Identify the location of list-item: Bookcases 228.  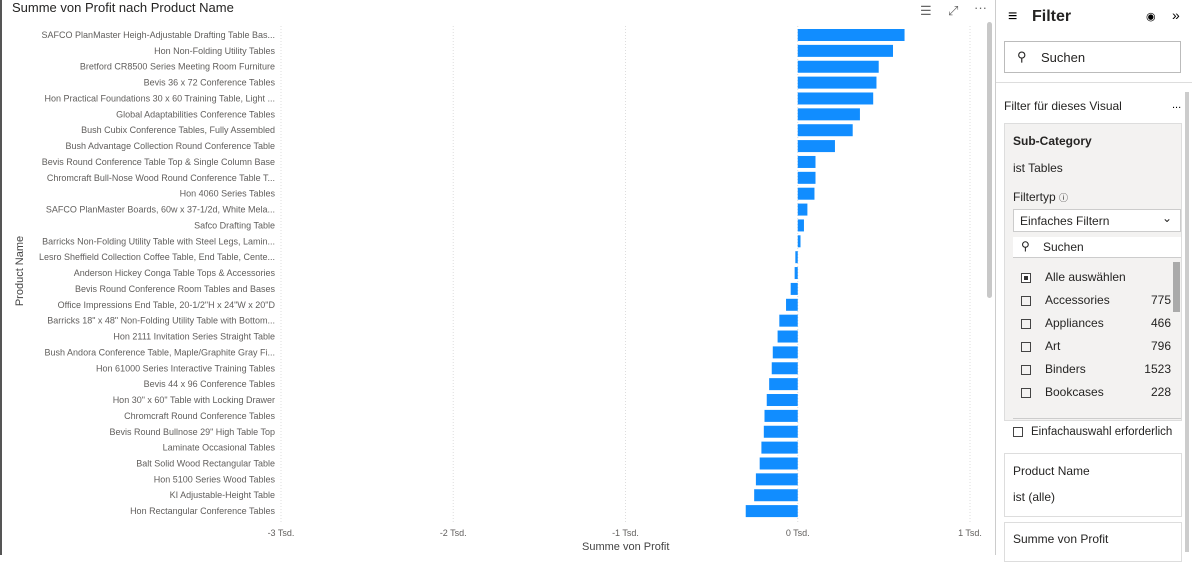
(1096, 392).